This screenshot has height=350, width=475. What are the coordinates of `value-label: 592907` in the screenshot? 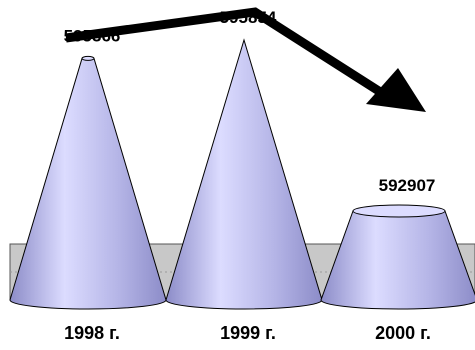 It's located at (407, 185).